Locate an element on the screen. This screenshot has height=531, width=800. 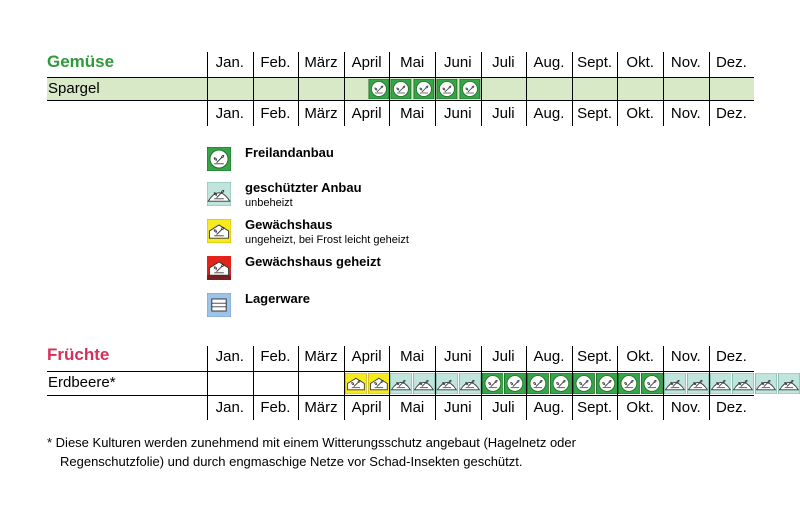
crop-label: Erdbeere* is located at coordinates (82, 382).